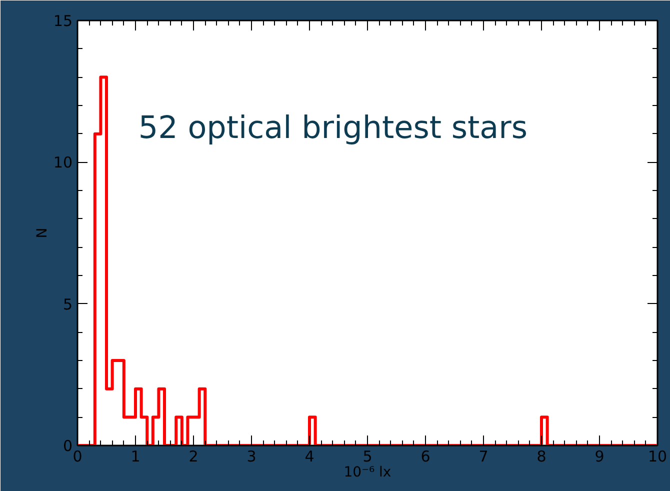 This screenshot has height=491, width=670. Describe the element at coordinates (63, 163) in the screenshot. I see `y-tick-label: 10` at that location.